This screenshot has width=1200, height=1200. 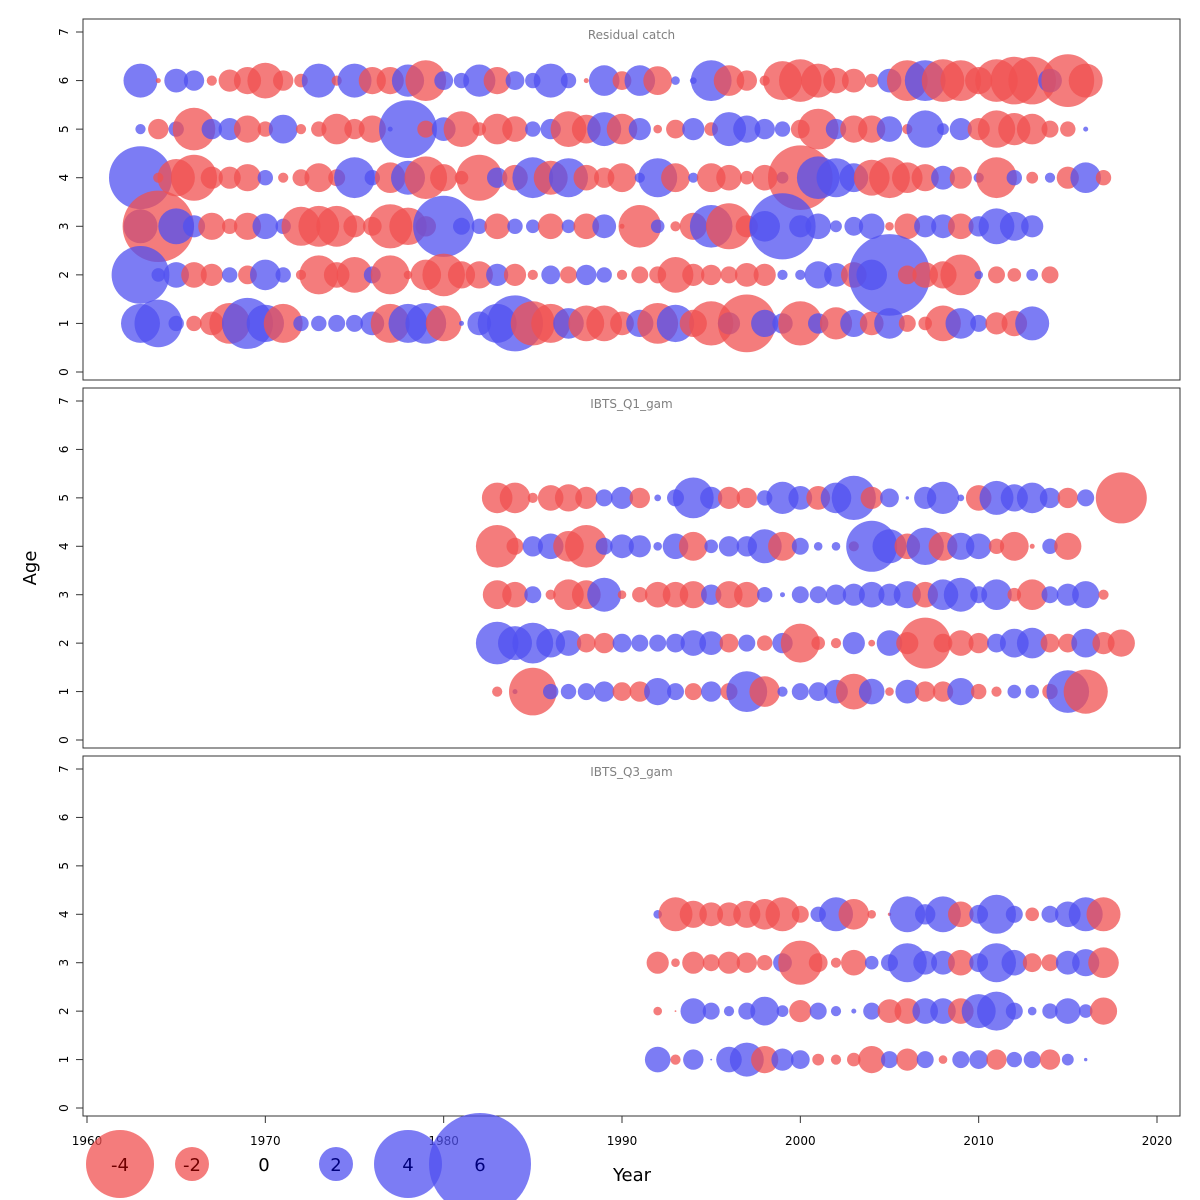 What do you see at coordinates (247, 226) in the screenshot?
I see `bubble-Residual catch-1969-age-3` at bounding box center [247, 226].